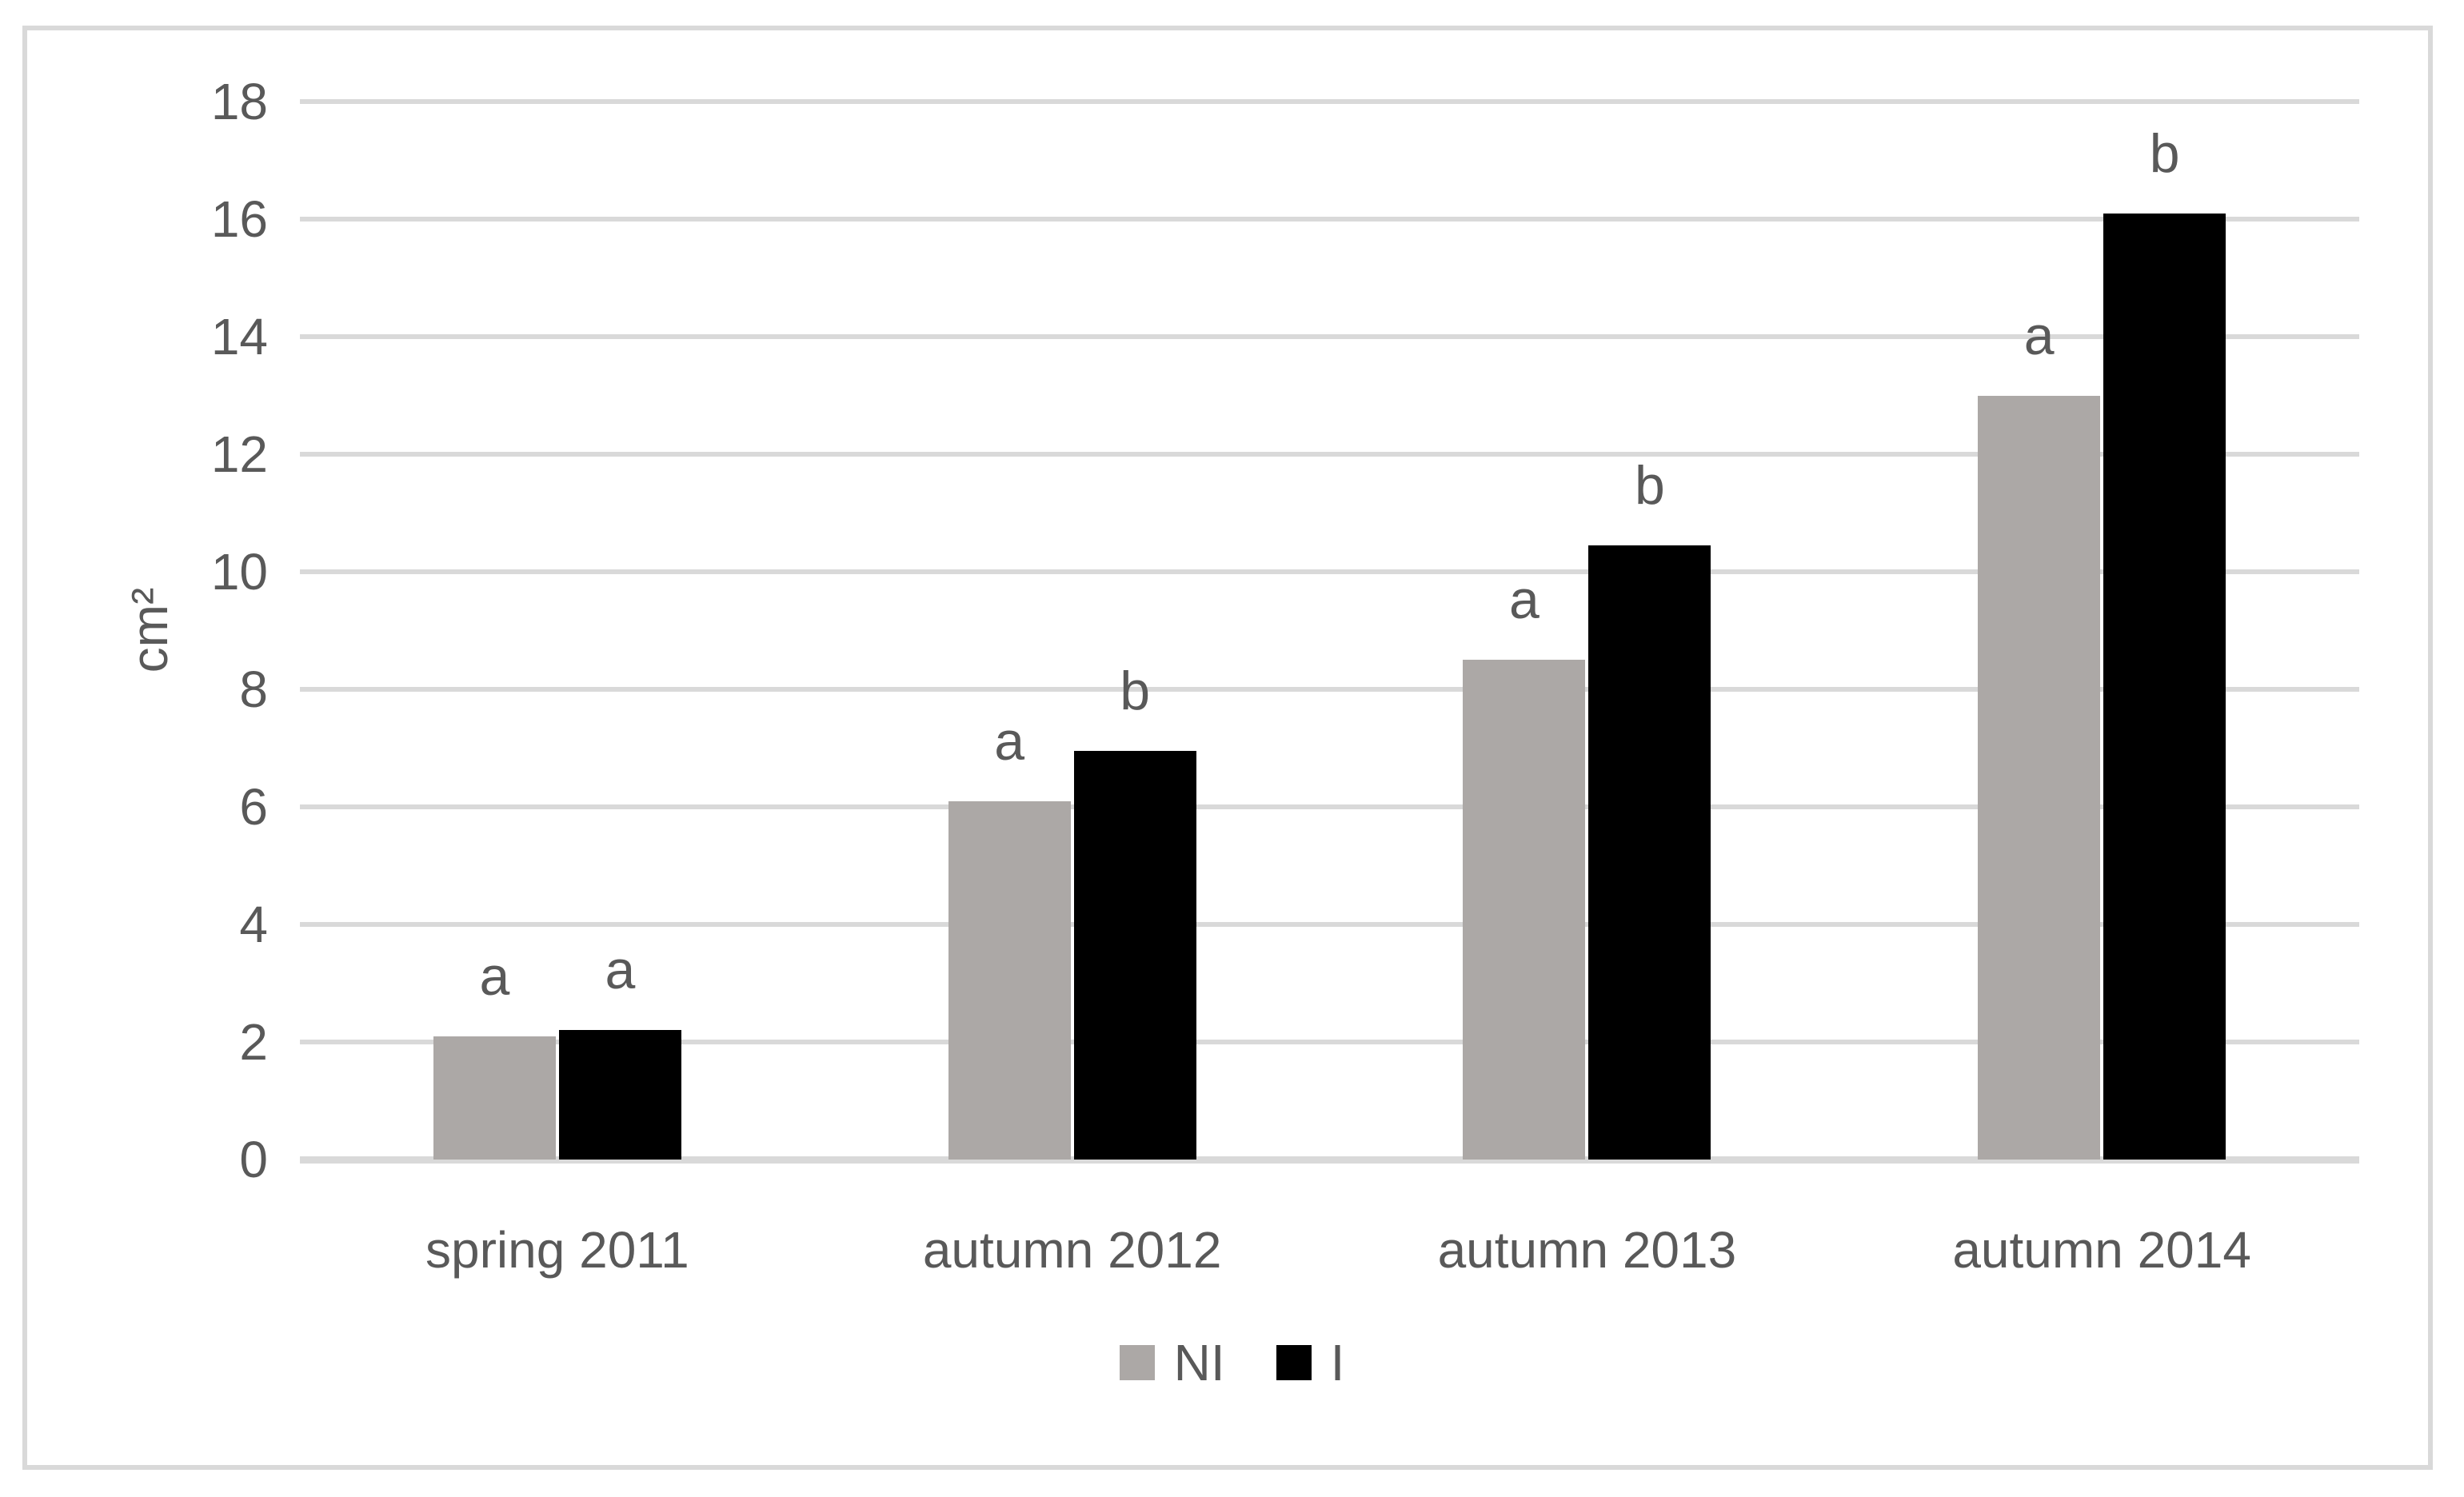 The image size is (2464, 1497). I want to click on category-label: autumn 2013, so click(1587, 1250).